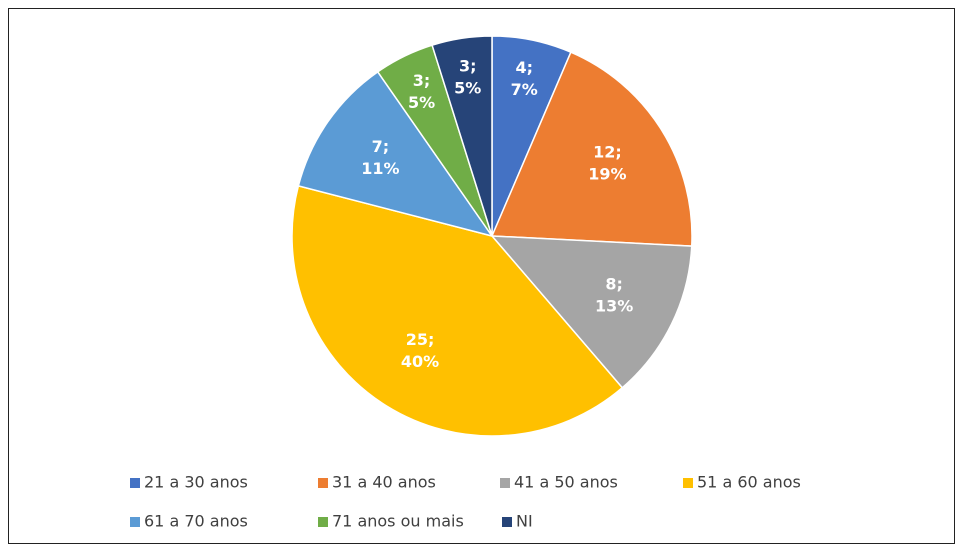 Image resolution: width=963 pixels, height=552 pixels. What do you see at coordinates (524, 89) in the screenshot?
I see `slice-percent-label: 7%` at bounding box center [524, 89].